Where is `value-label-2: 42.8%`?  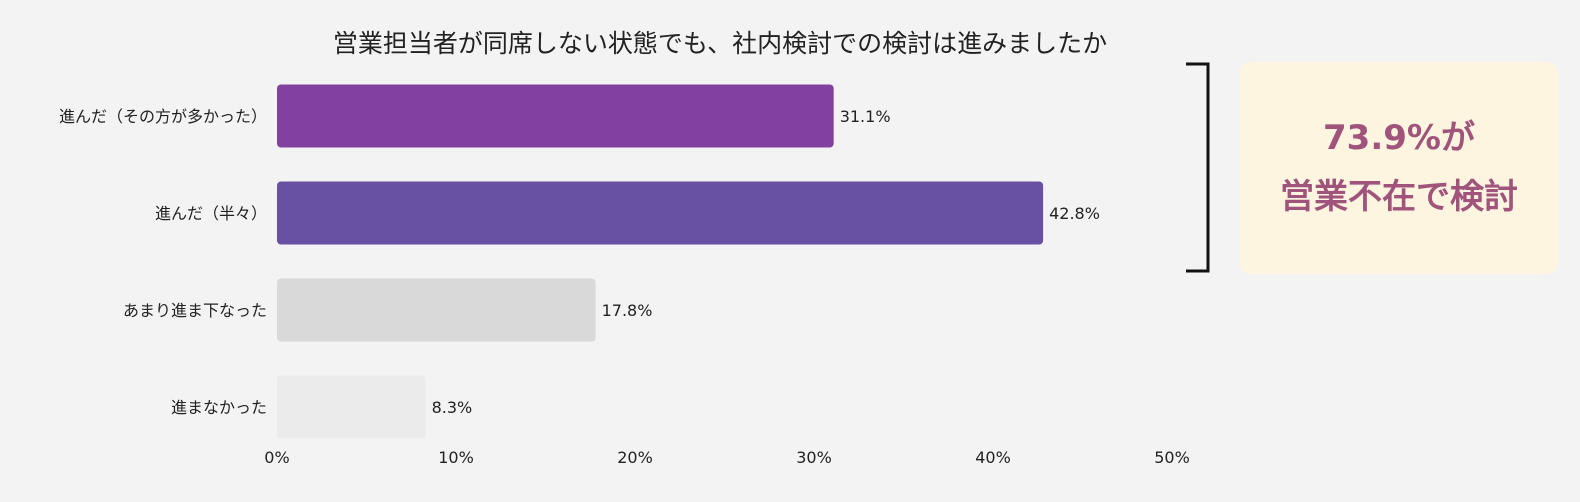
value-label-2: 42.8% is located at coordinates (1074, 213).